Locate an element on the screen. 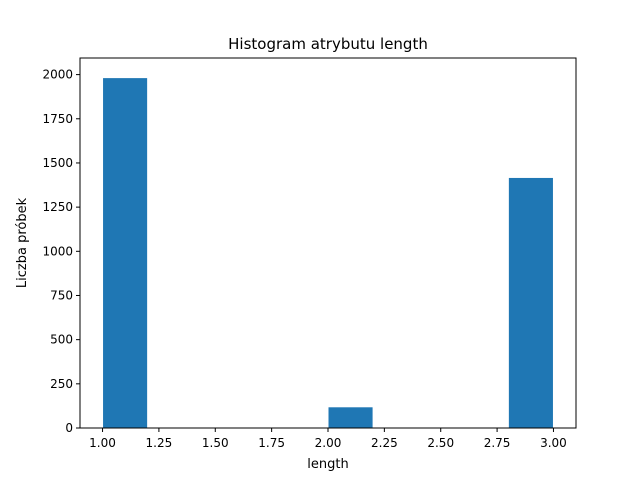  y-axis: 0 250 500 750 1000 1250 1500 1750 2000 is located at coordinates (61, 251).